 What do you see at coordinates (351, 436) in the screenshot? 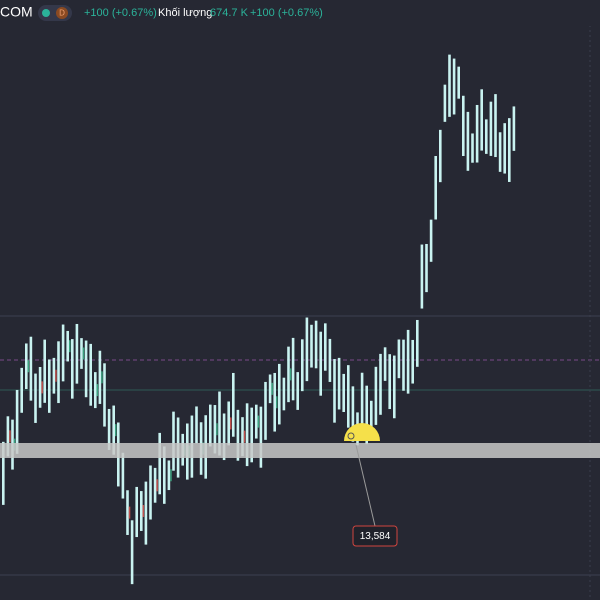
I see `marker-dot` at bounding box center [351, 436].